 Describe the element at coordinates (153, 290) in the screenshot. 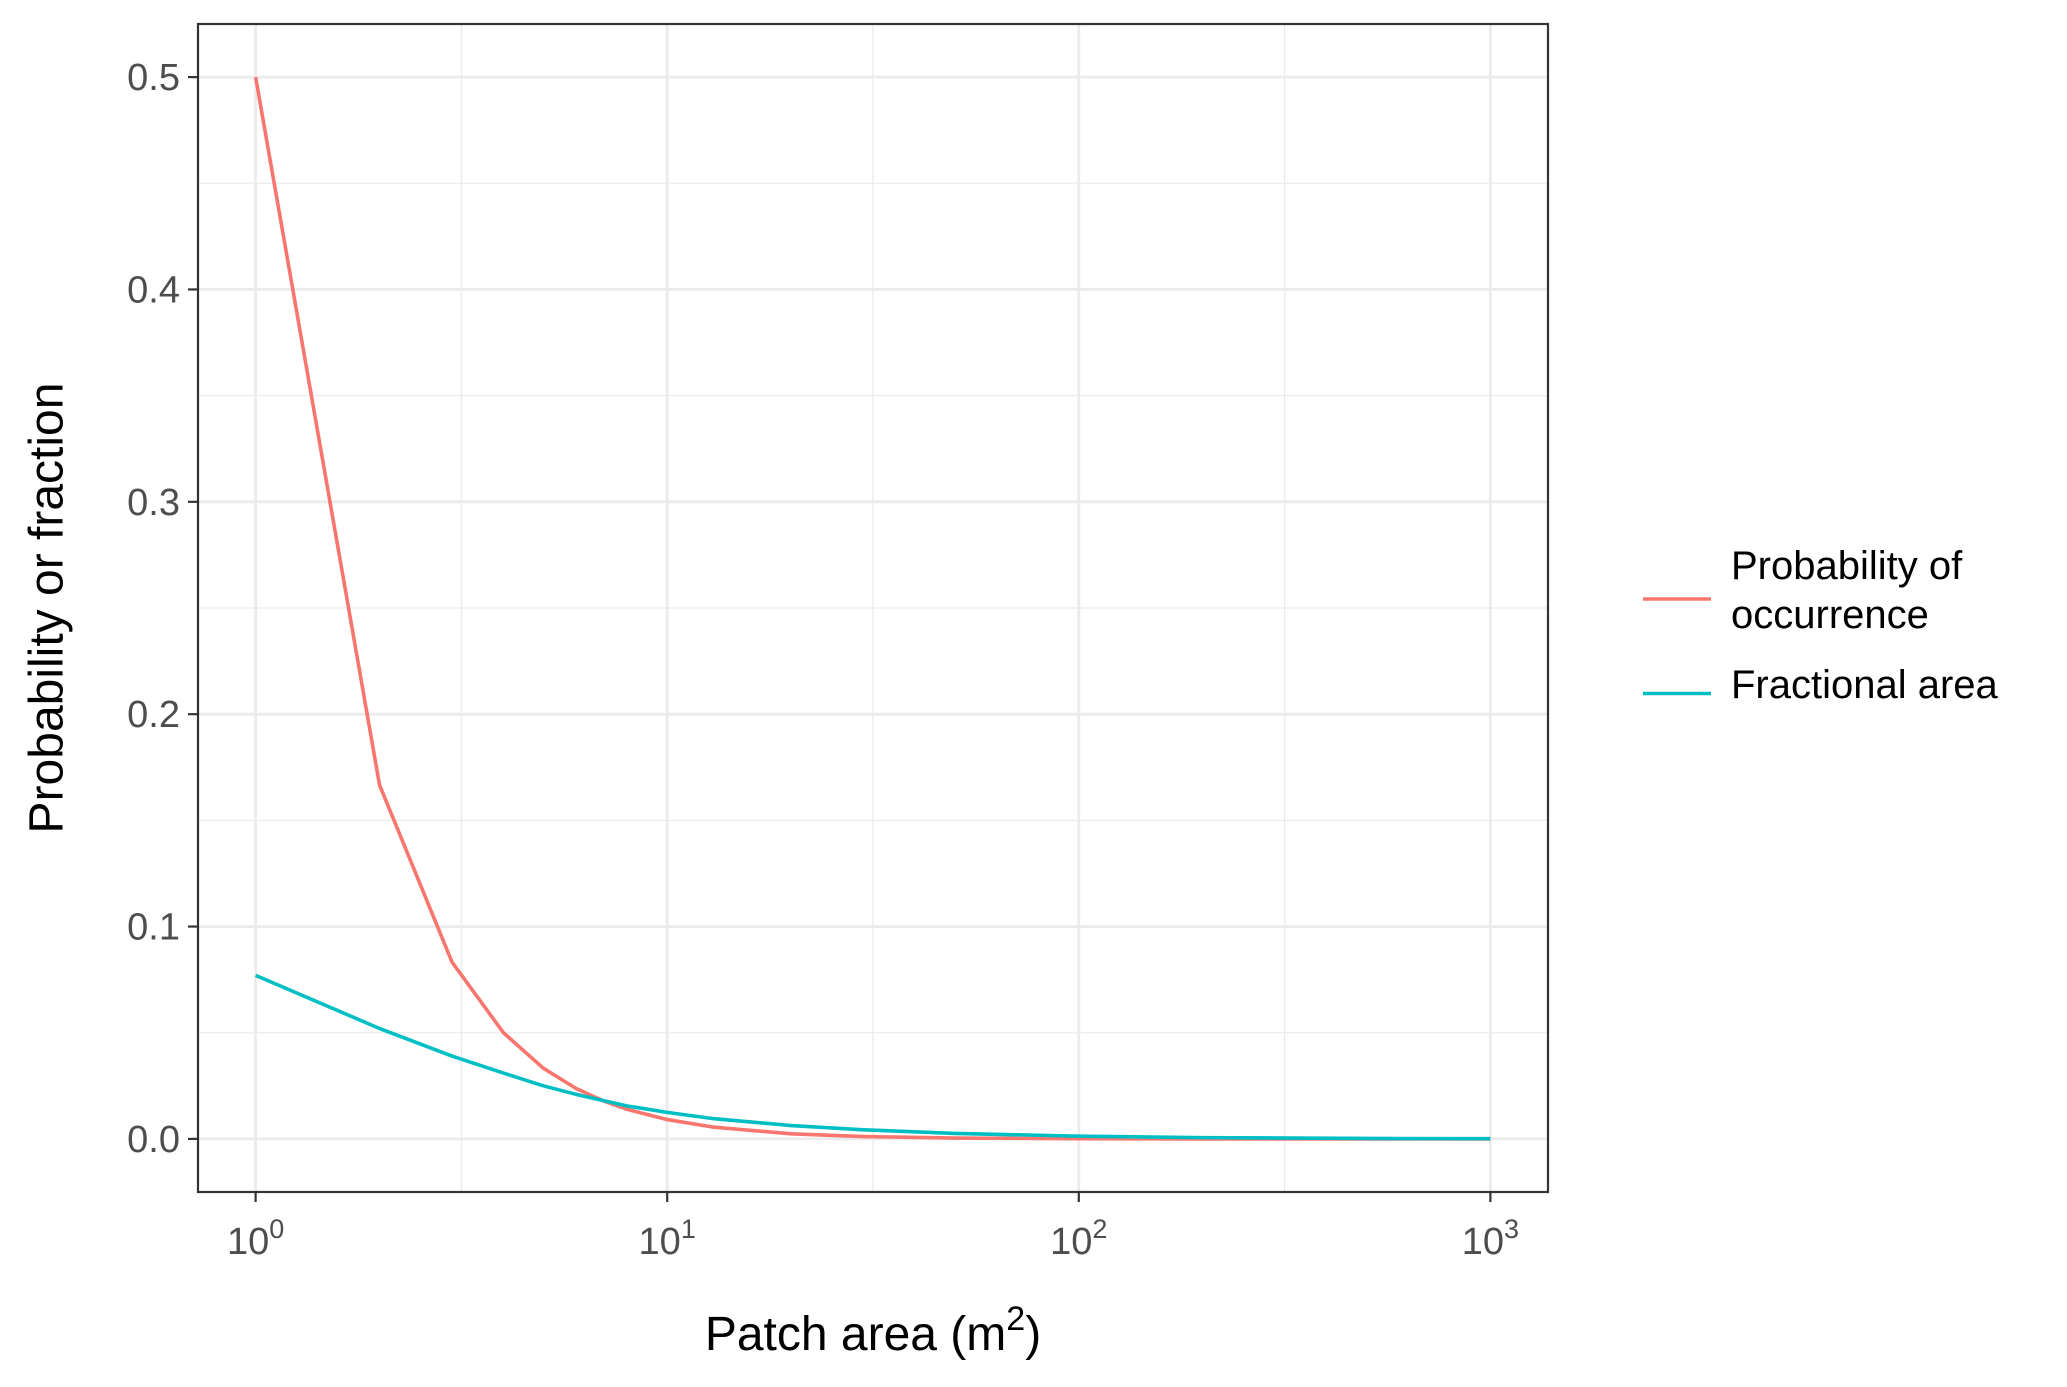

I see `y-tick-label: 0.4` at that location.